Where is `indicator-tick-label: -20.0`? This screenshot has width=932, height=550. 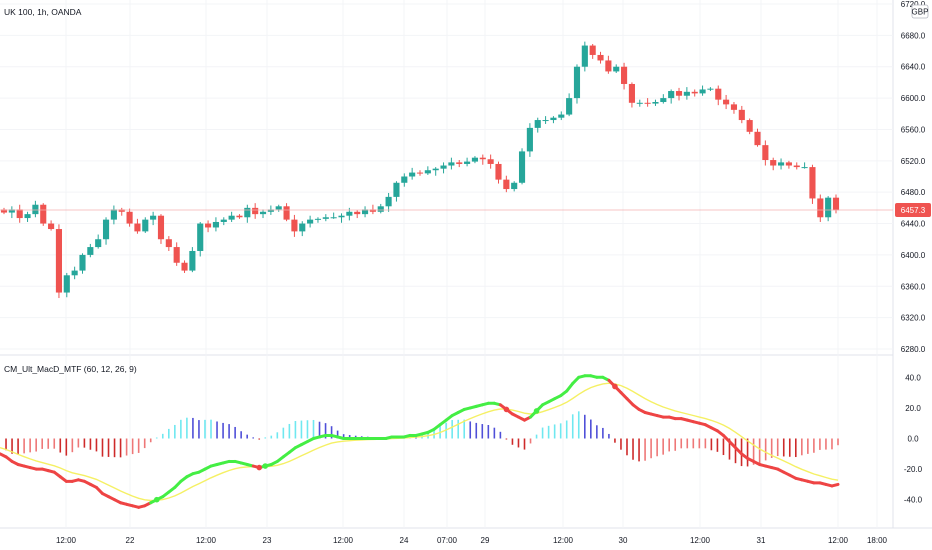 indicator-tick-label: -20.0 is located at coordinates (913, 469).